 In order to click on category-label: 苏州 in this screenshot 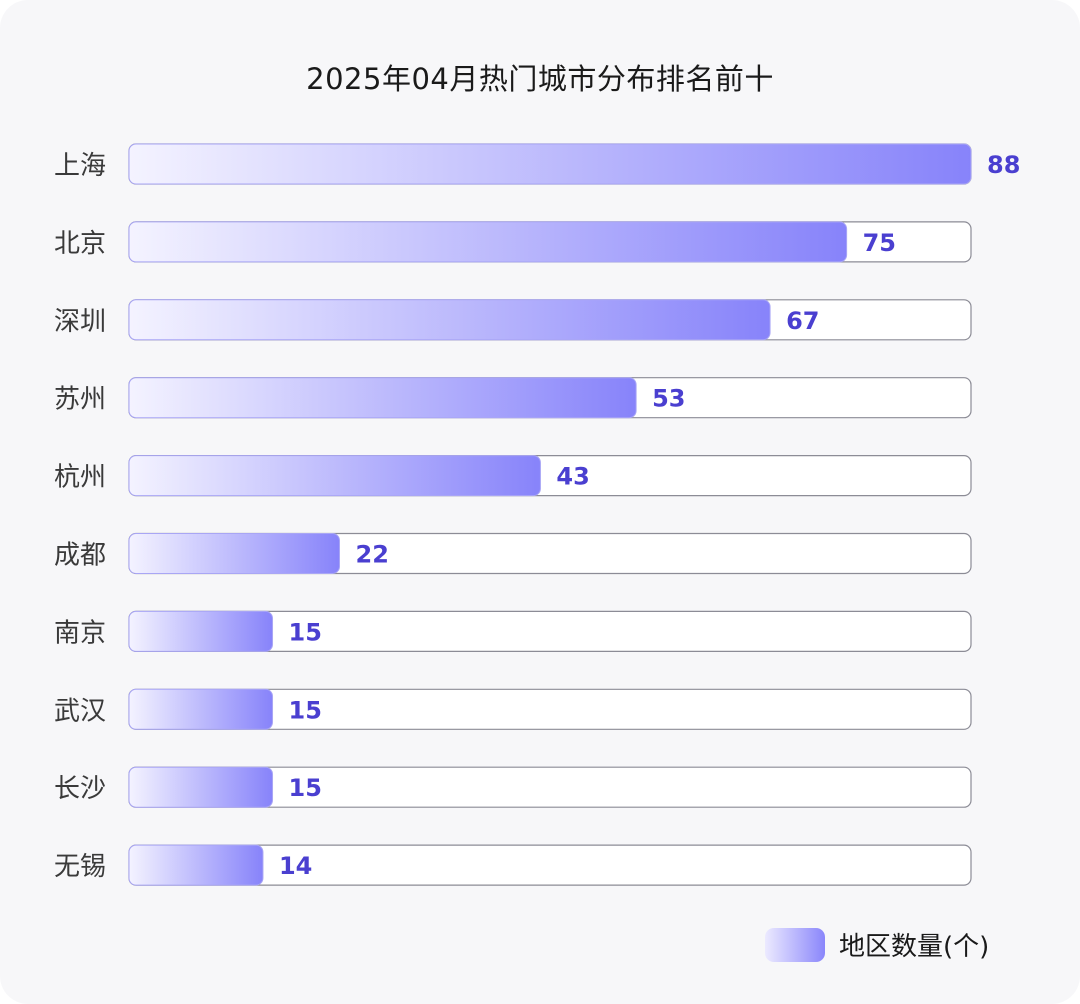, I will do `click(80, 400)`.